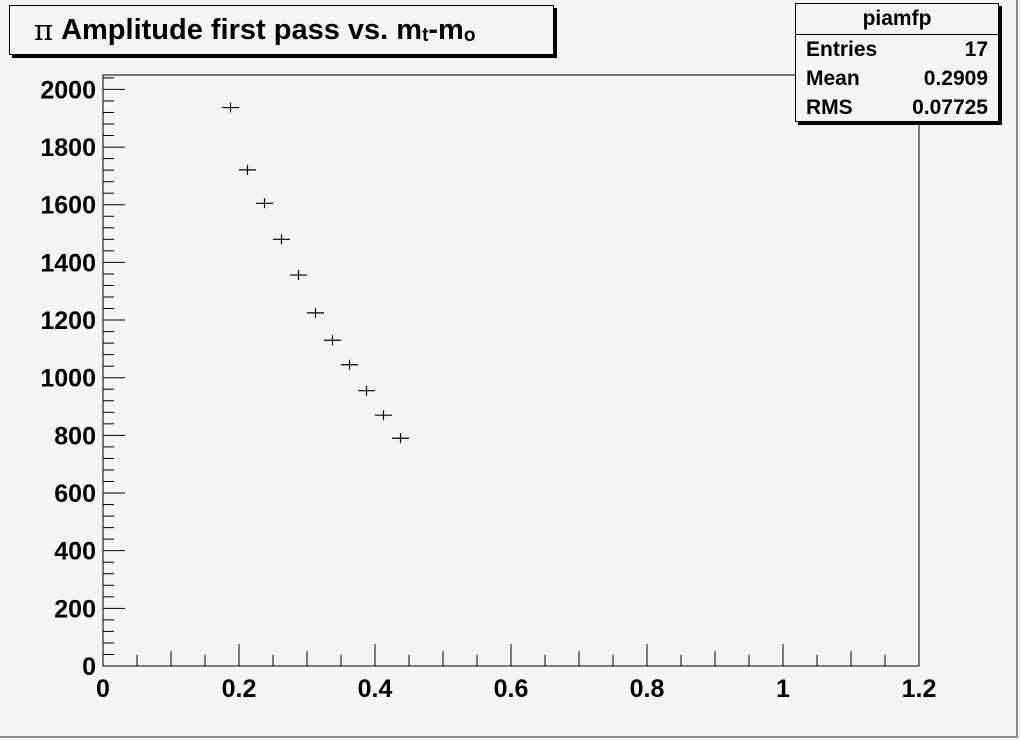 This screenshot has width=1020, height=740. Describe the element at coordinates (469, 35) in the screenshot. I see `title-subscript-o: o` at that location.